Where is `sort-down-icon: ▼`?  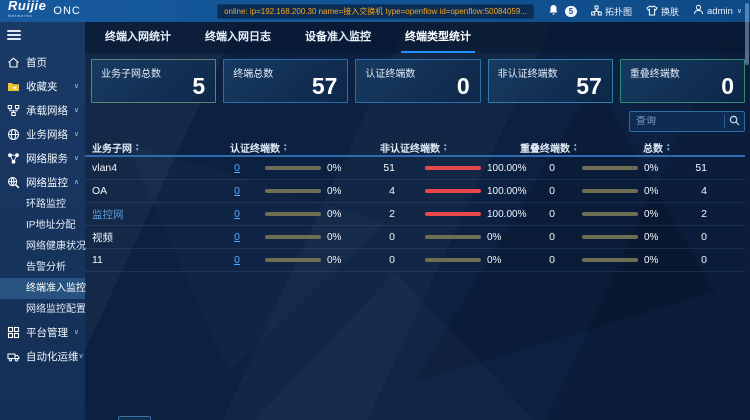 sort-down-icon: ▼ is located at coordinates (285, 149).